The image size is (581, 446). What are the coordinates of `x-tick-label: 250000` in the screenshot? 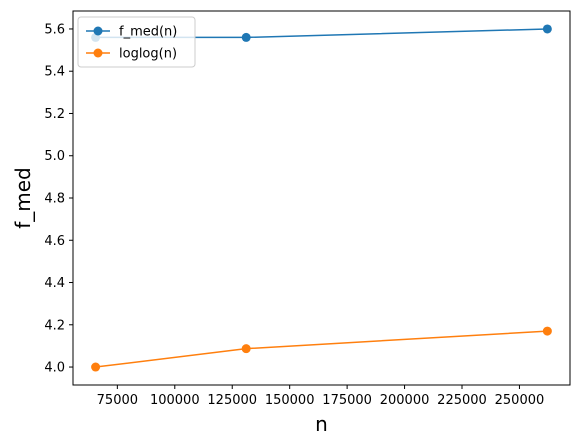 It's located at (520, 400).